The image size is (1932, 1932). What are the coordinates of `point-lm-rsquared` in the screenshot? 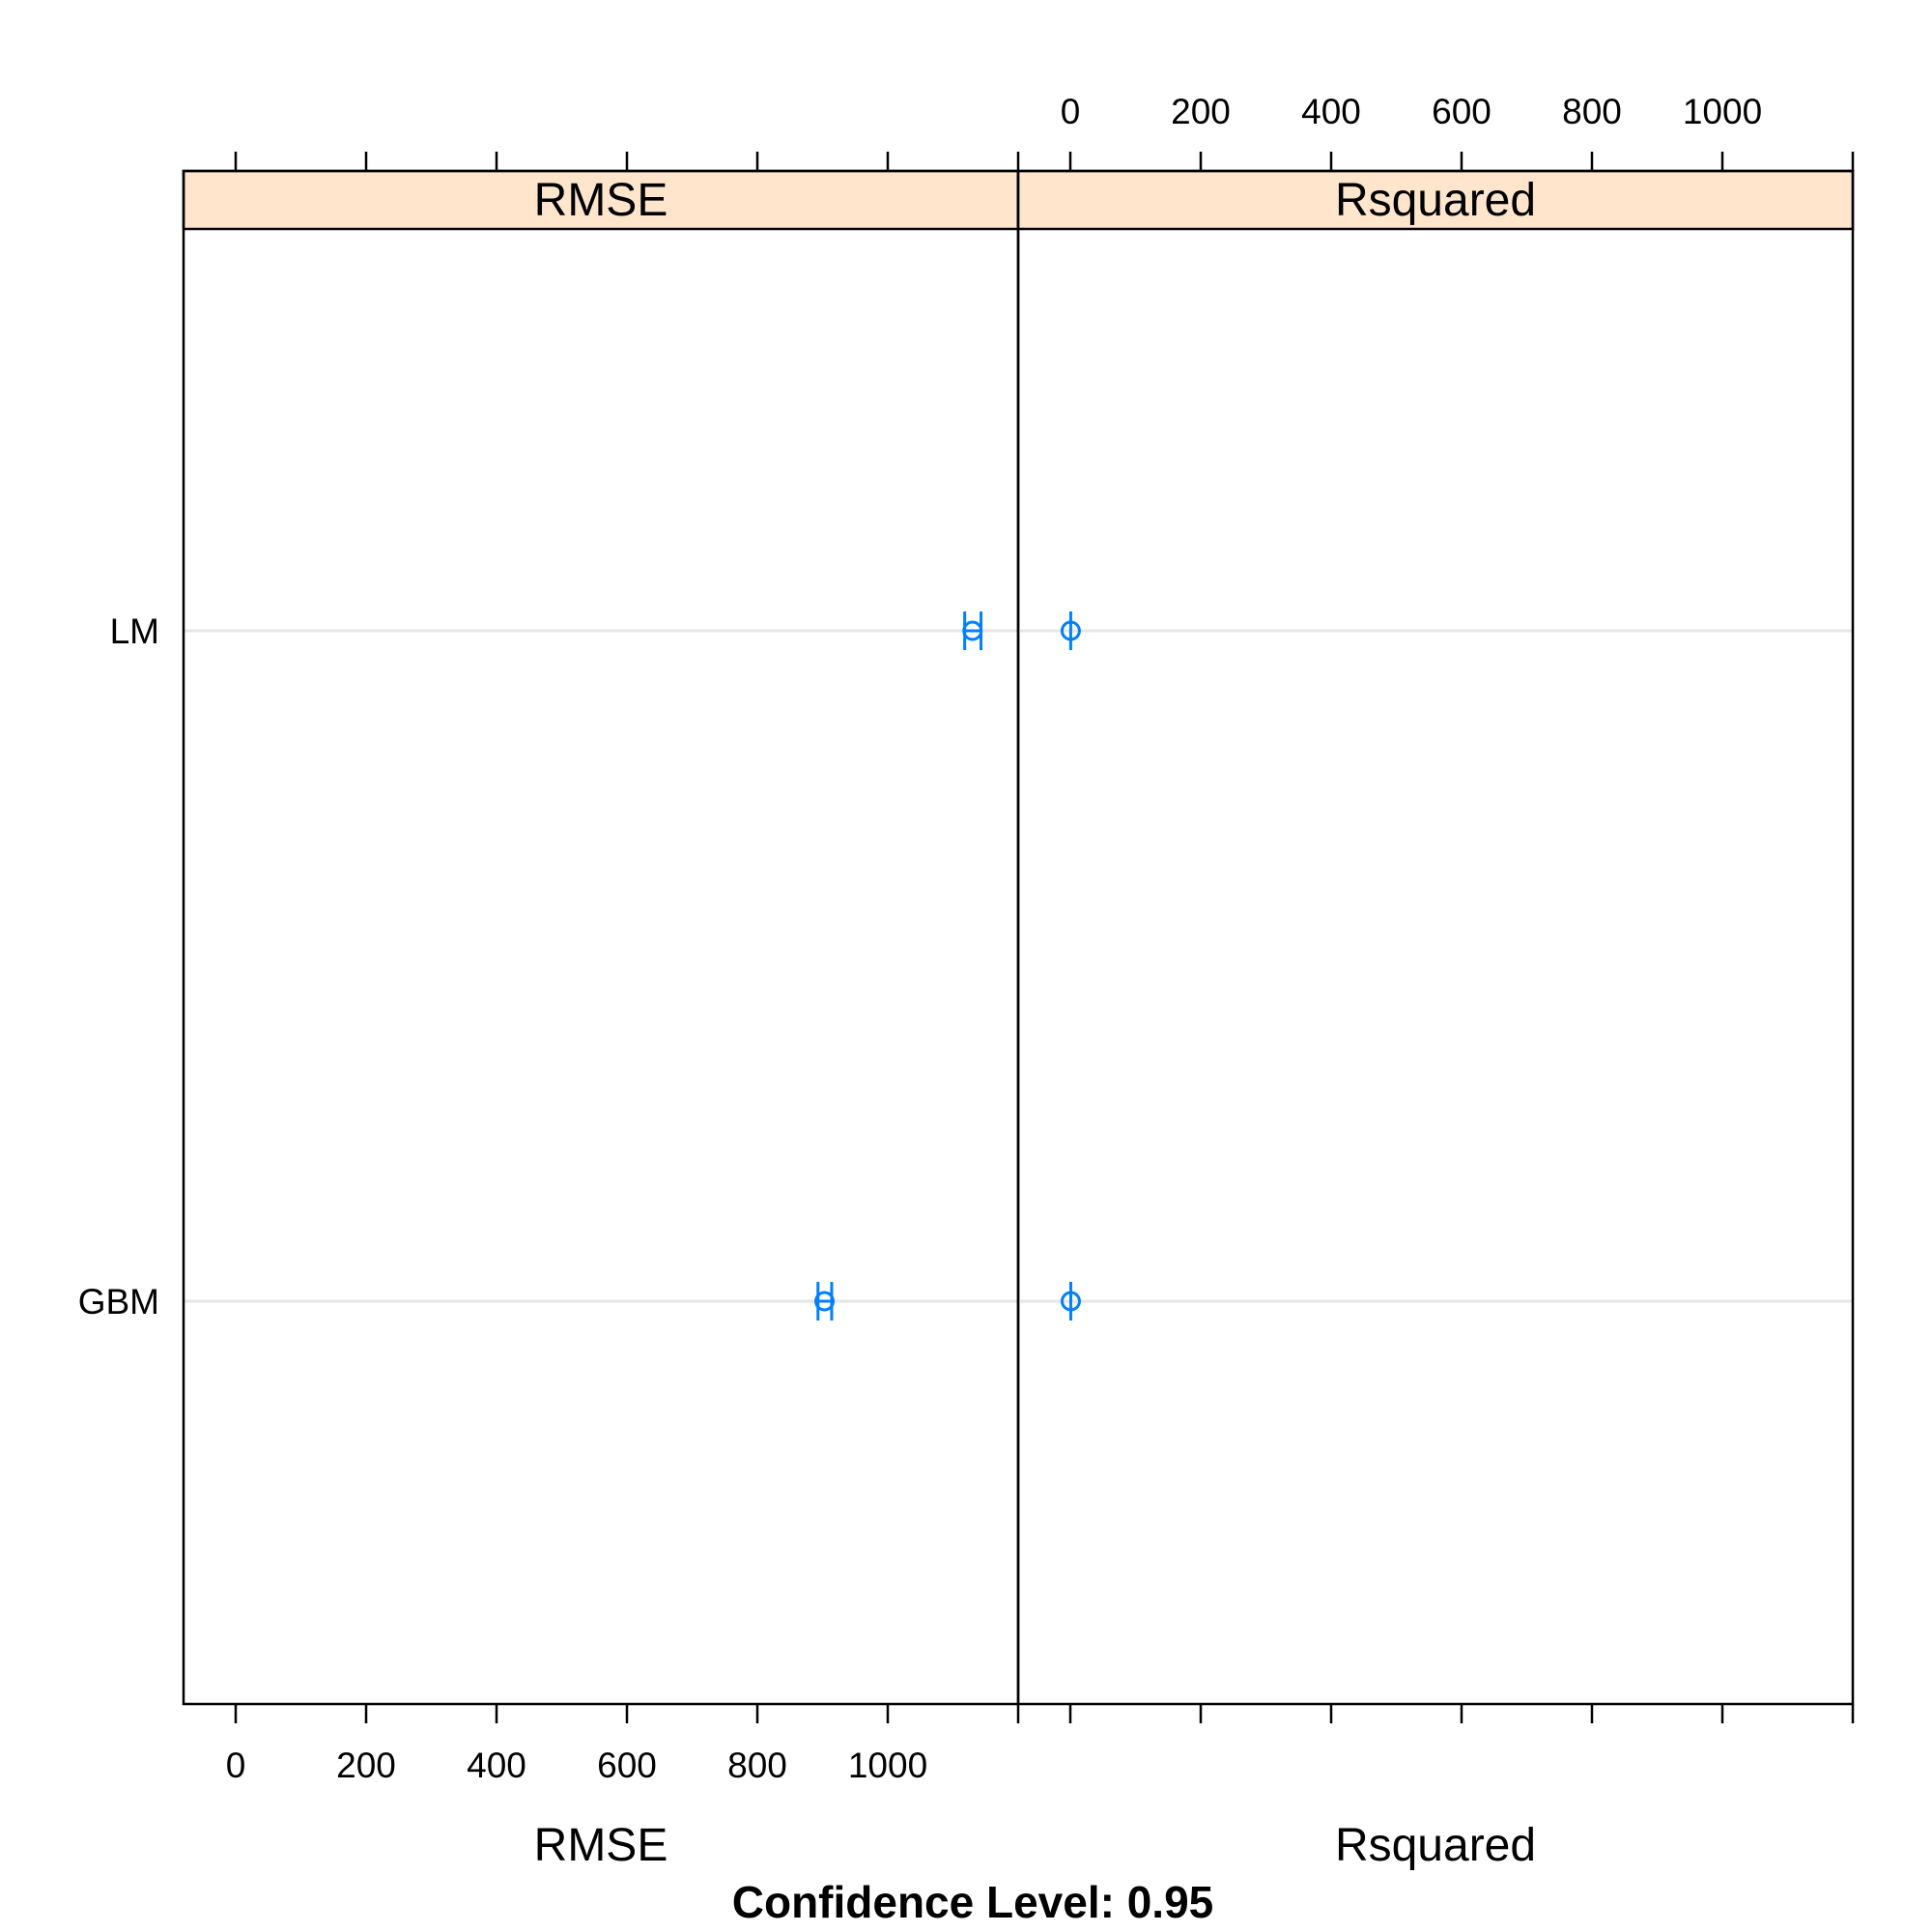 It's located at (1070, 630).